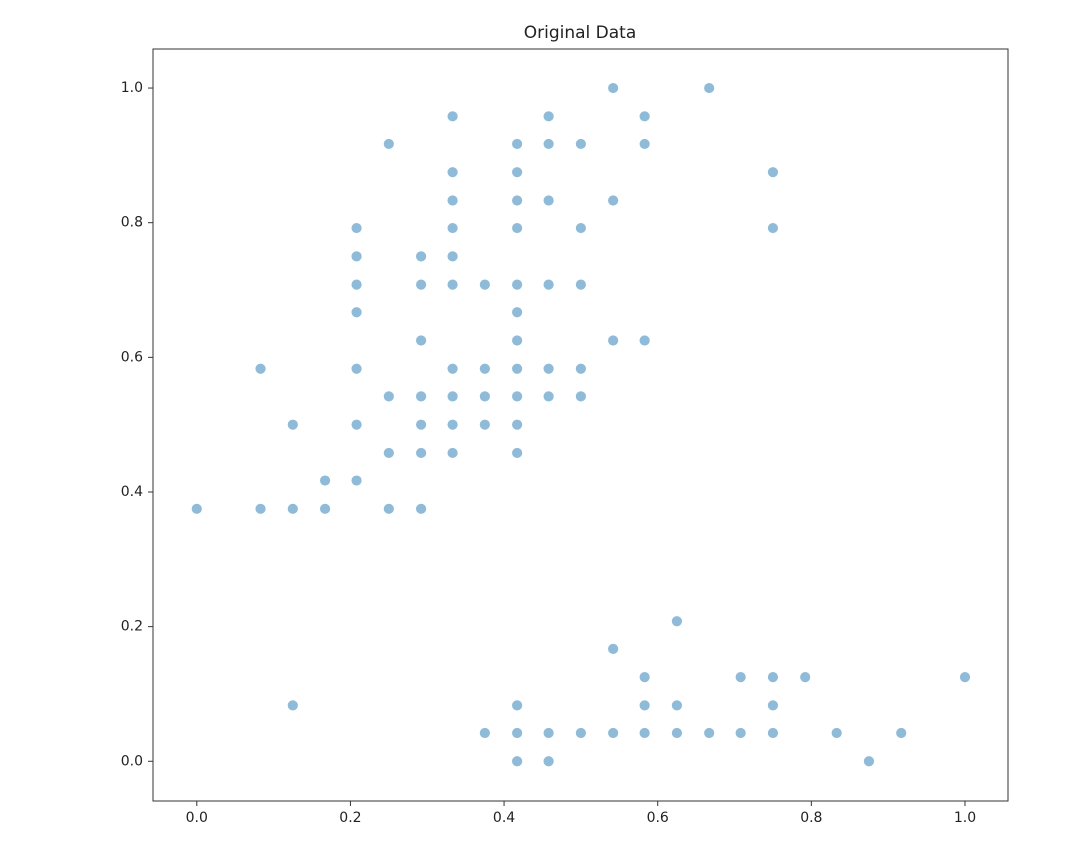 This screenshot has height=849, width=1080. I want to click on x-tick-label: 0.2, so click(350, 818).